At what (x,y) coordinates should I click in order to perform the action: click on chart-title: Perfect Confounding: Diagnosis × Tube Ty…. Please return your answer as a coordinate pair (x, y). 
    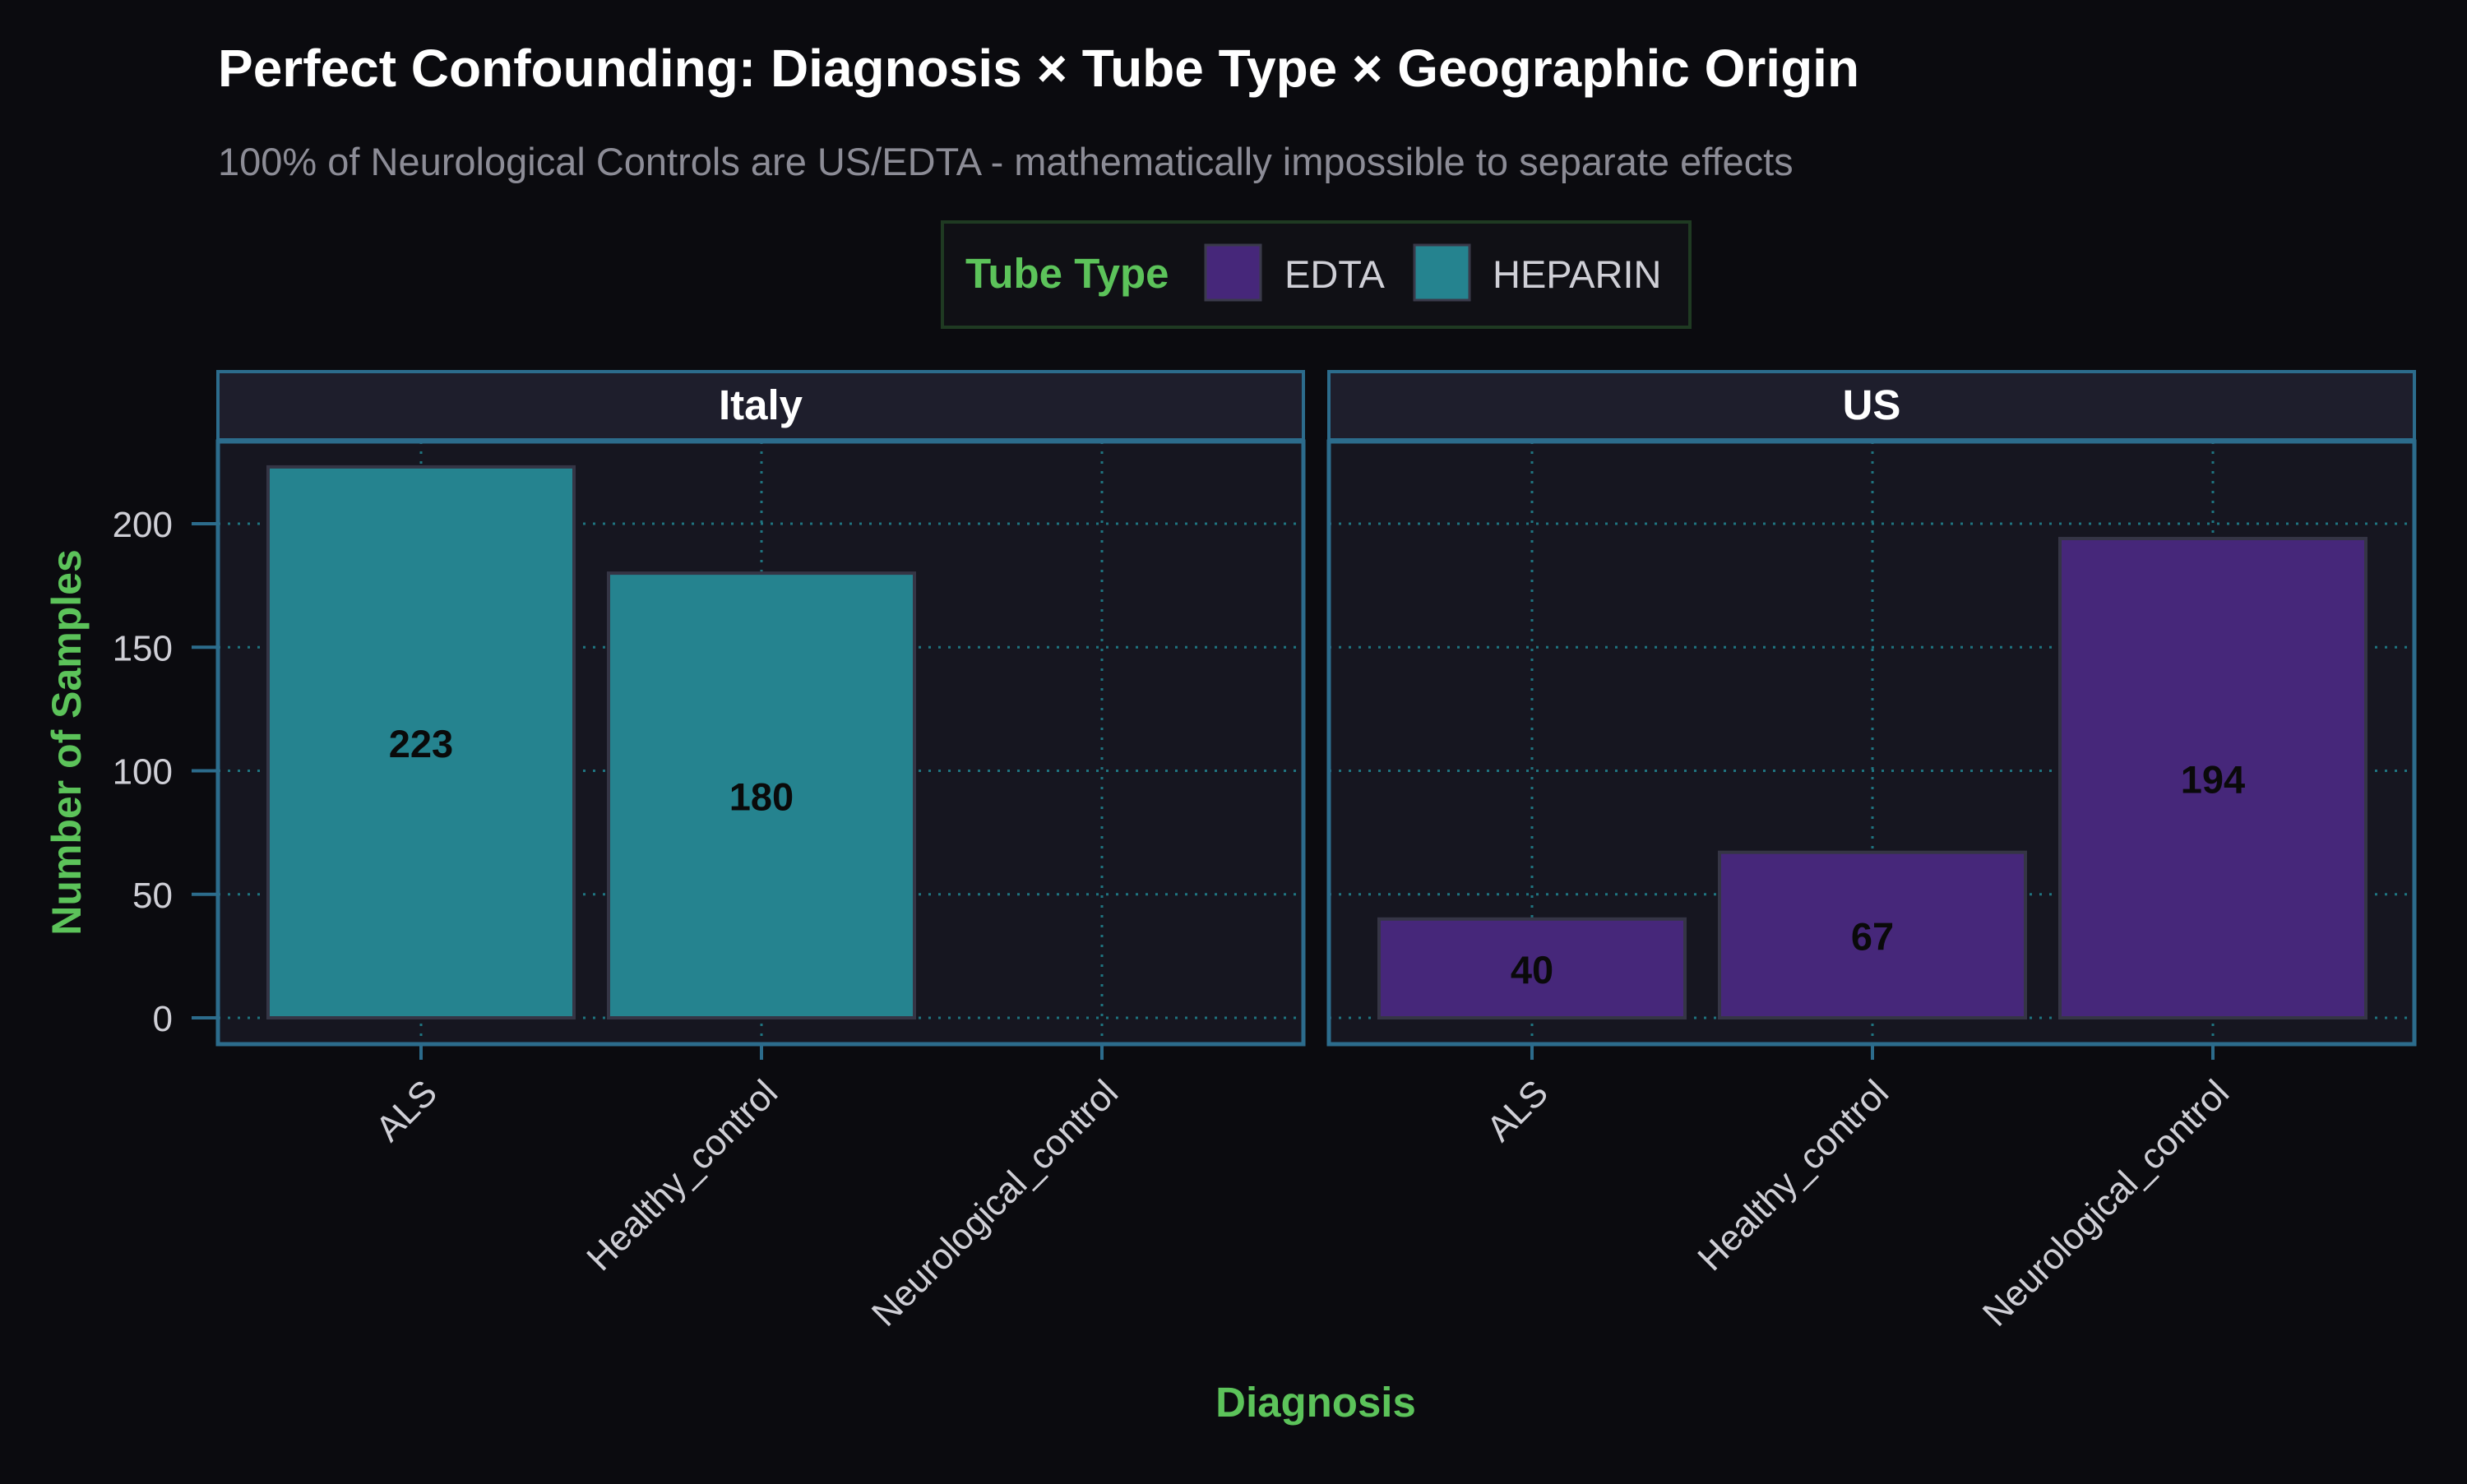
    Looking at the image, I should click on (1038, 69).